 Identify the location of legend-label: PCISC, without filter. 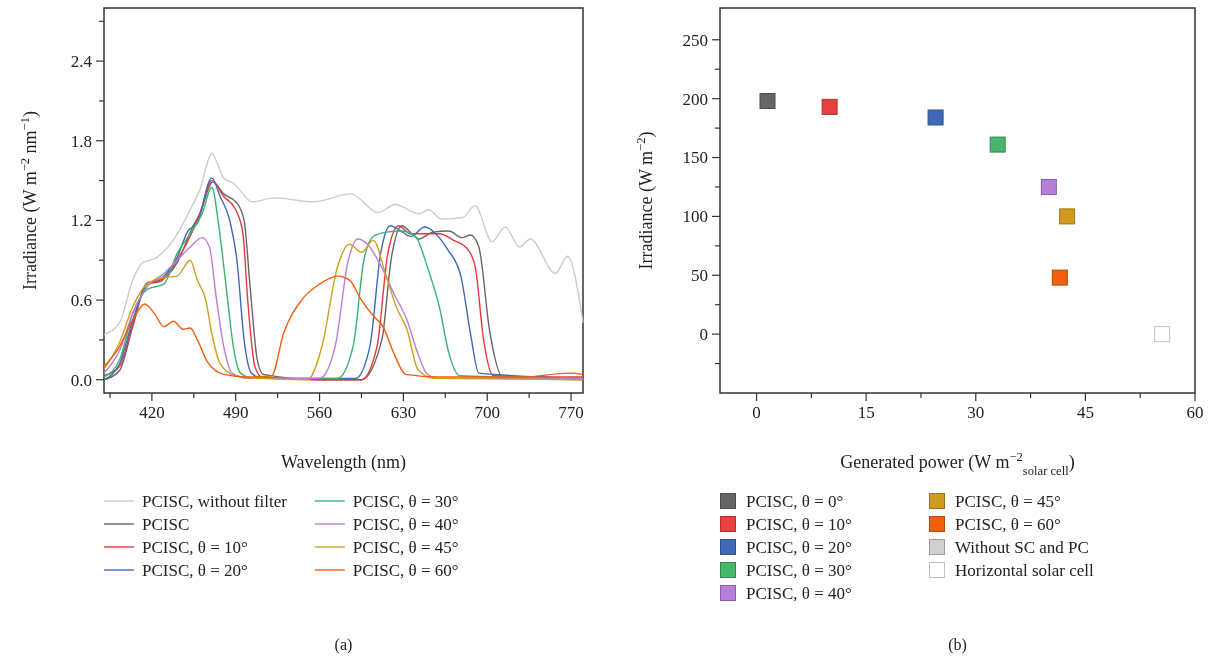
(215, 501).